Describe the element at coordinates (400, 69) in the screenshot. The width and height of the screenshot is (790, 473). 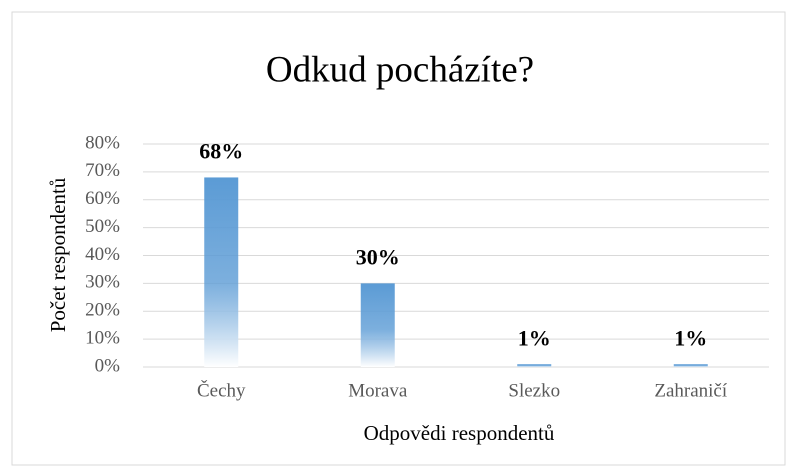
I see `chart-title: Odkud pocházíte?` at that location.